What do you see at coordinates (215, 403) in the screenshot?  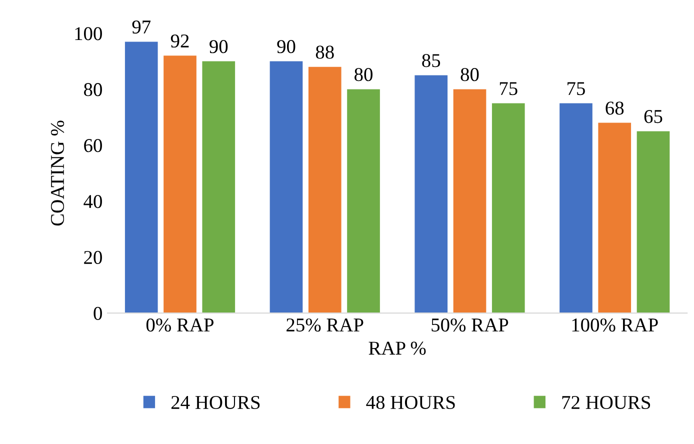 I see `legend-label: 24 HOURS` at bounding box center [215, 403].